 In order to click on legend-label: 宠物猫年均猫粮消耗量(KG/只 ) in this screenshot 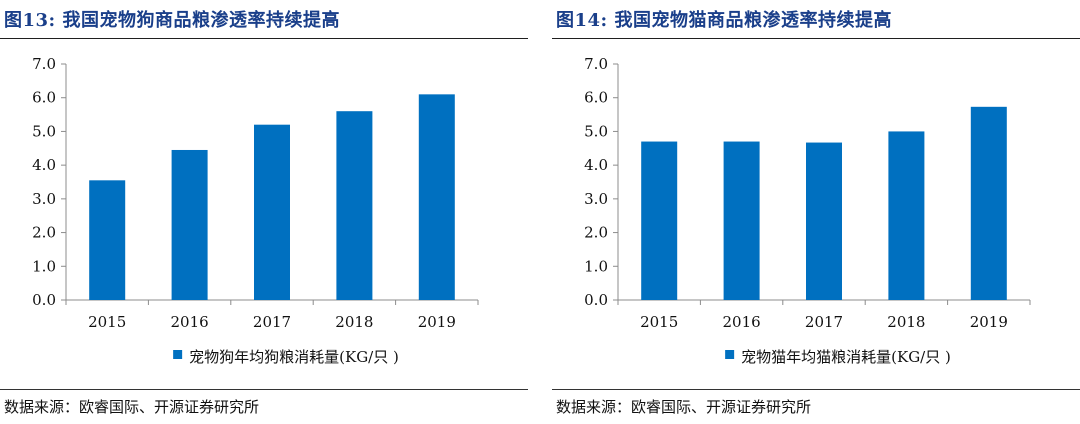, I will do `click(846, 357)`.